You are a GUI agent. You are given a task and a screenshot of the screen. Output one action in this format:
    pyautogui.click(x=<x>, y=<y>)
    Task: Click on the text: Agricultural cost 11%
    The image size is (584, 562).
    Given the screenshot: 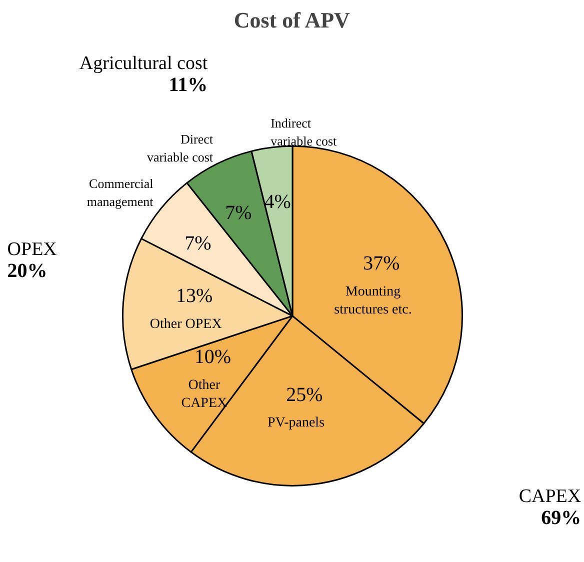 What is the action you would take?
    pyautogui.click(x=143, y=74)
    